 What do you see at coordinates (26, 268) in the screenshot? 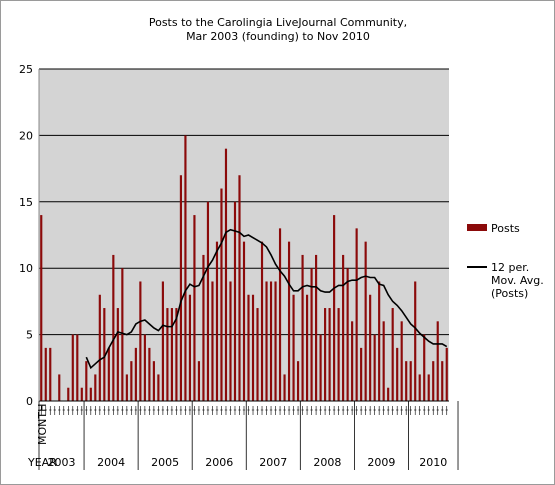
I see `y-tick-label: 10` at bounding box center [26, 268].